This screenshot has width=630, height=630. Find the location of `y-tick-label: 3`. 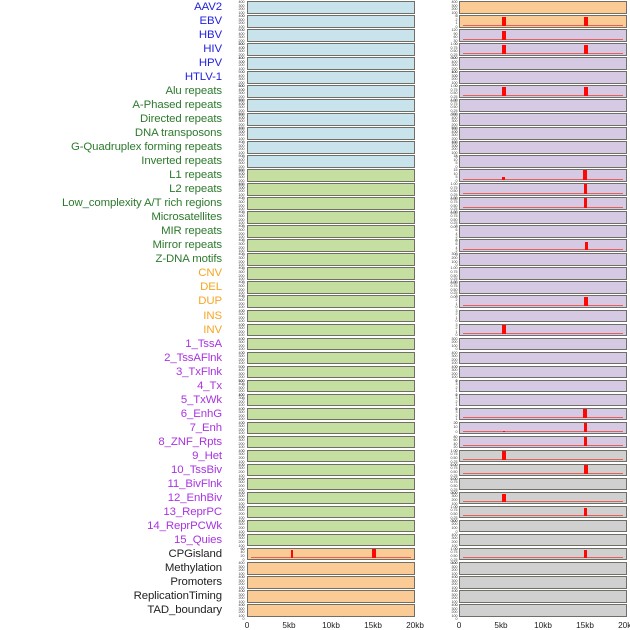

y-tick-label: 3 is located at coordinates (456, 324).